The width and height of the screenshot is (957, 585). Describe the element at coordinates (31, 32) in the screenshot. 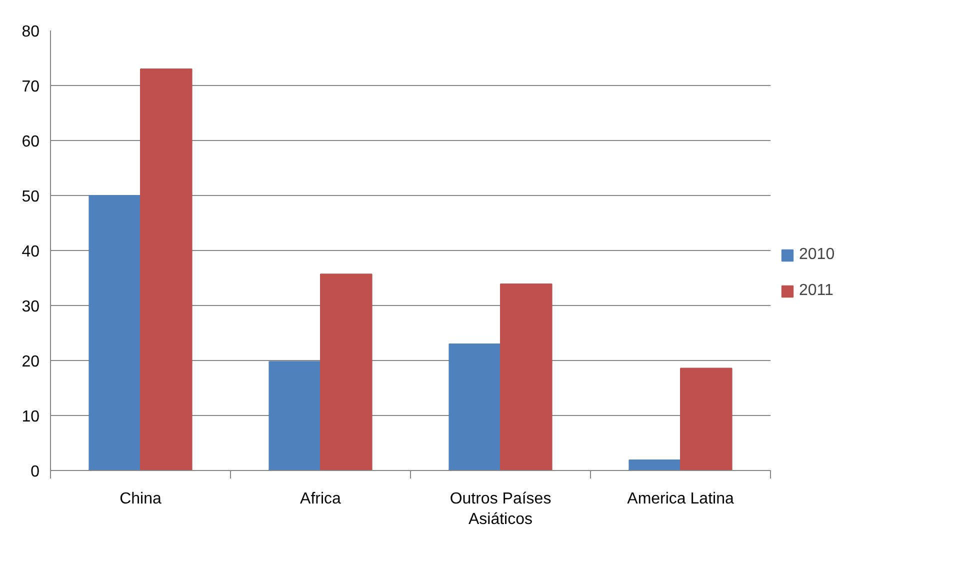

I see `y-tick-label: 80` at that location.